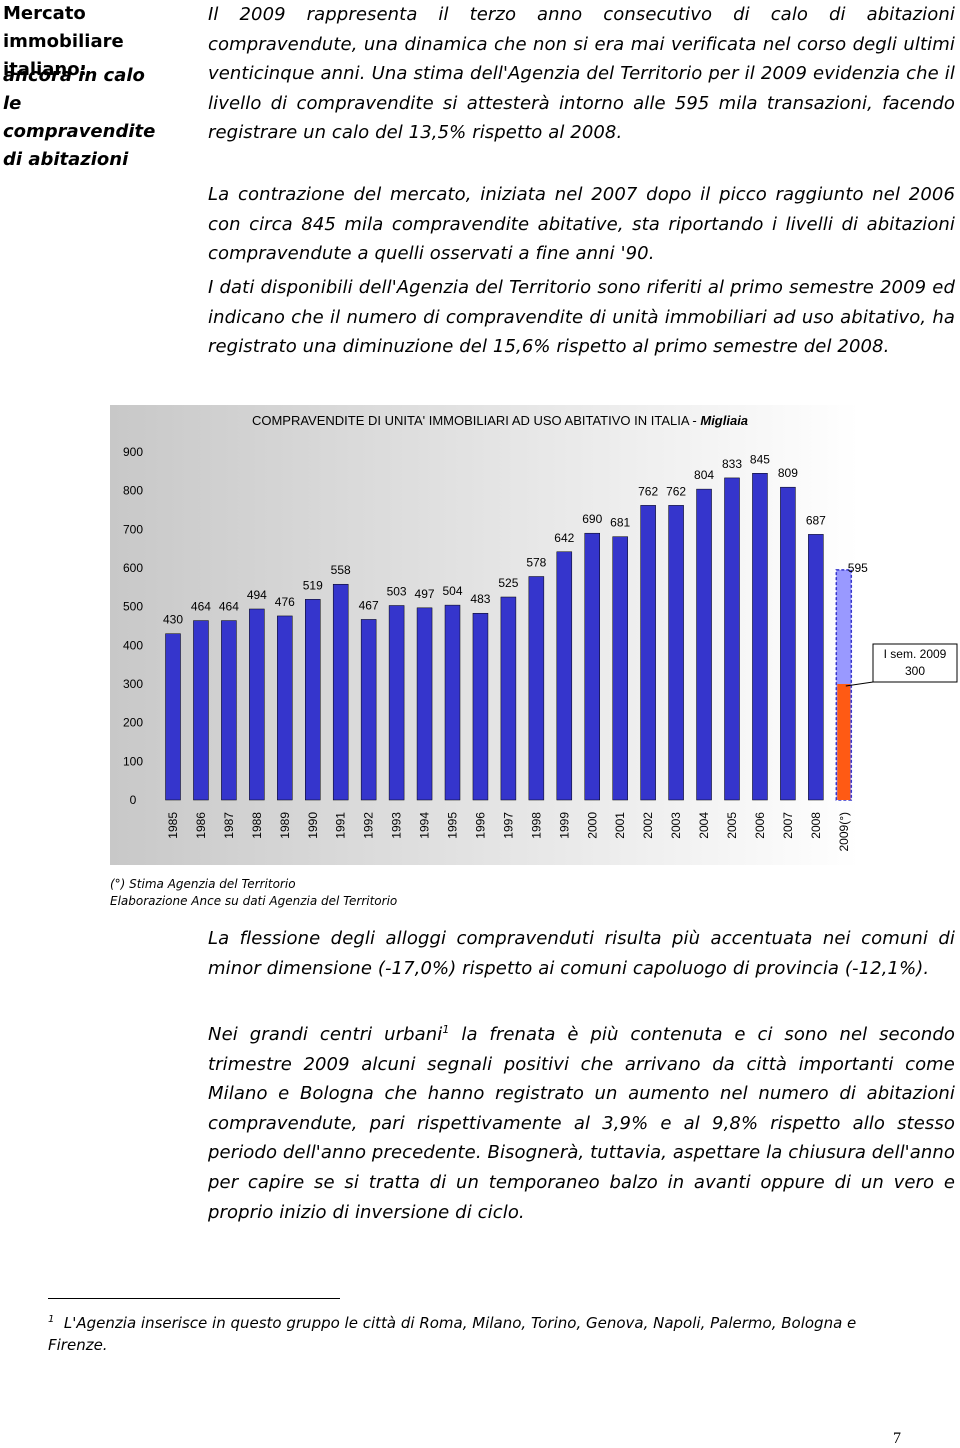 The image size is (960, 1448). What do you see at coordinates (425, 825) in the screenshot?
I see `x-tick-label: 1994` at bounding box center [425, 825].